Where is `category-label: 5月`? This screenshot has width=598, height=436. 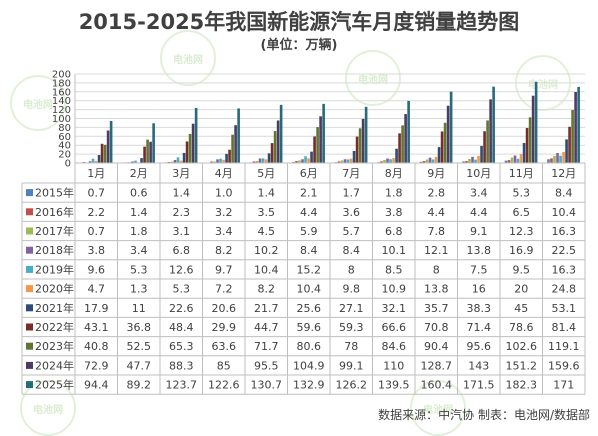 category-label: 5月 is located at coordinates (266, 173).